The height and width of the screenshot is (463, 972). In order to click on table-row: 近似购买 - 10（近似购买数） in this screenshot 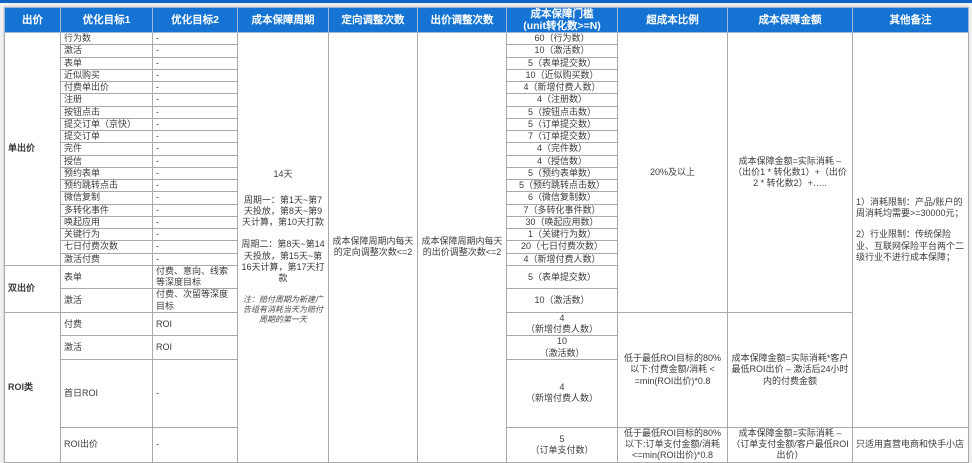, I will do `click(487, 75)`.